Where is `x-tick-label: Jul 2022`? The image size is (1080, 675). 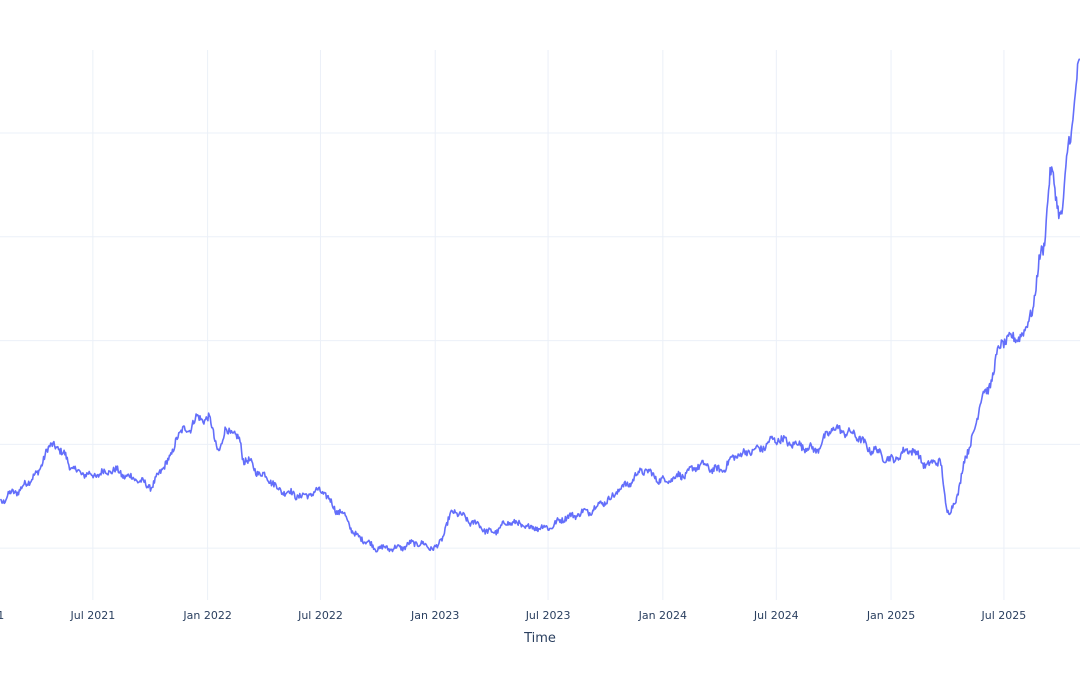
x-tick-label: Jul 2022 is located at coordinates (320, 615).